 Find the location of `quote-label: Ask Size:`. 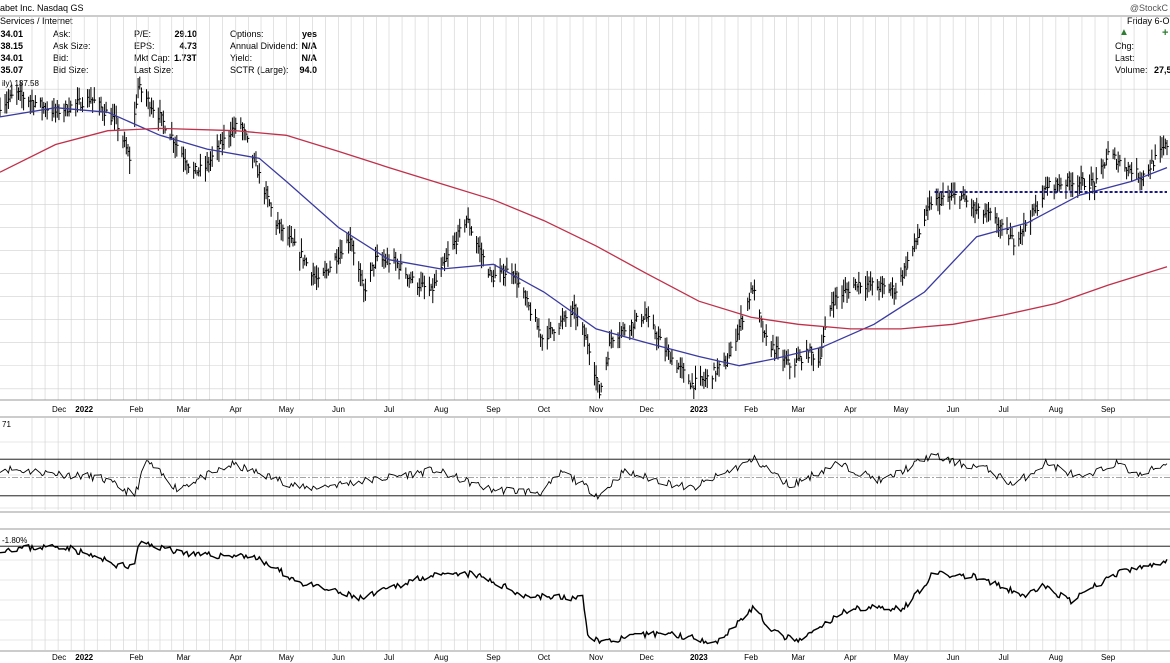

quote-label: Ask Size: is located at coordinates (72, 46).